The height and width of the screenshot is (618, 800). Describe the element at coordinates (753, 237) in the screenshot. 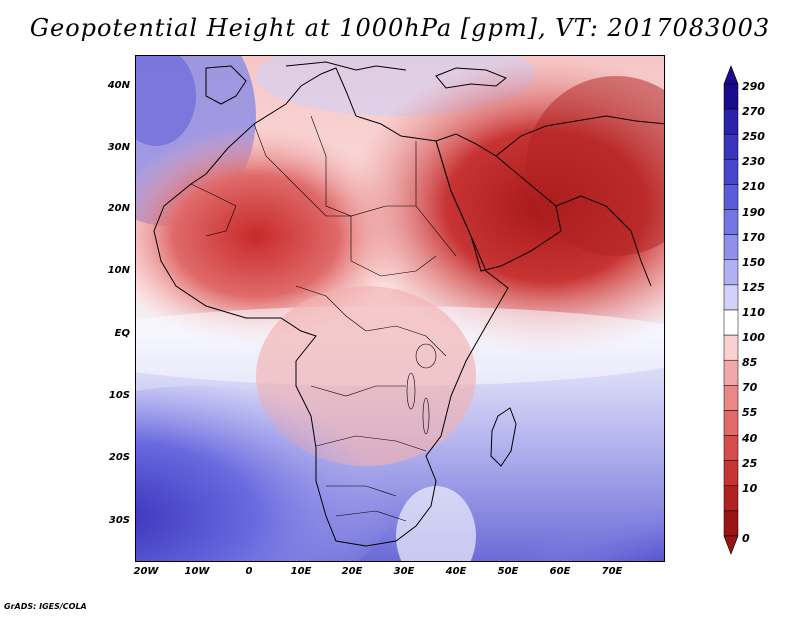

I see `colorbar-label: 170` at that location.